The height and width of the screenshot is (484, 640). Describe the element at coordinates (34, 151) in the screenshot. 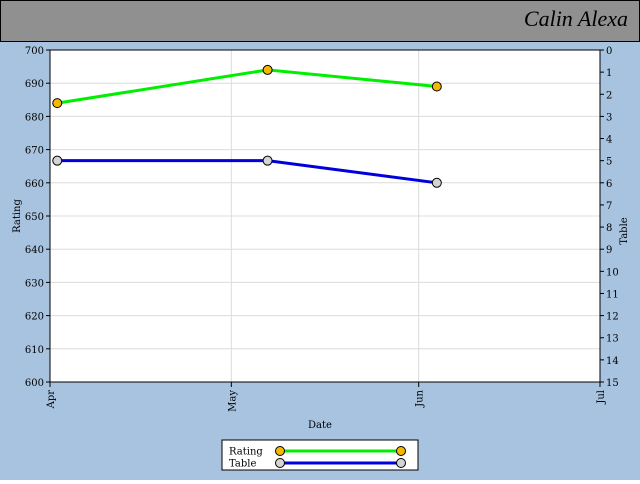

I see `y-tick-label: 670` at that location.